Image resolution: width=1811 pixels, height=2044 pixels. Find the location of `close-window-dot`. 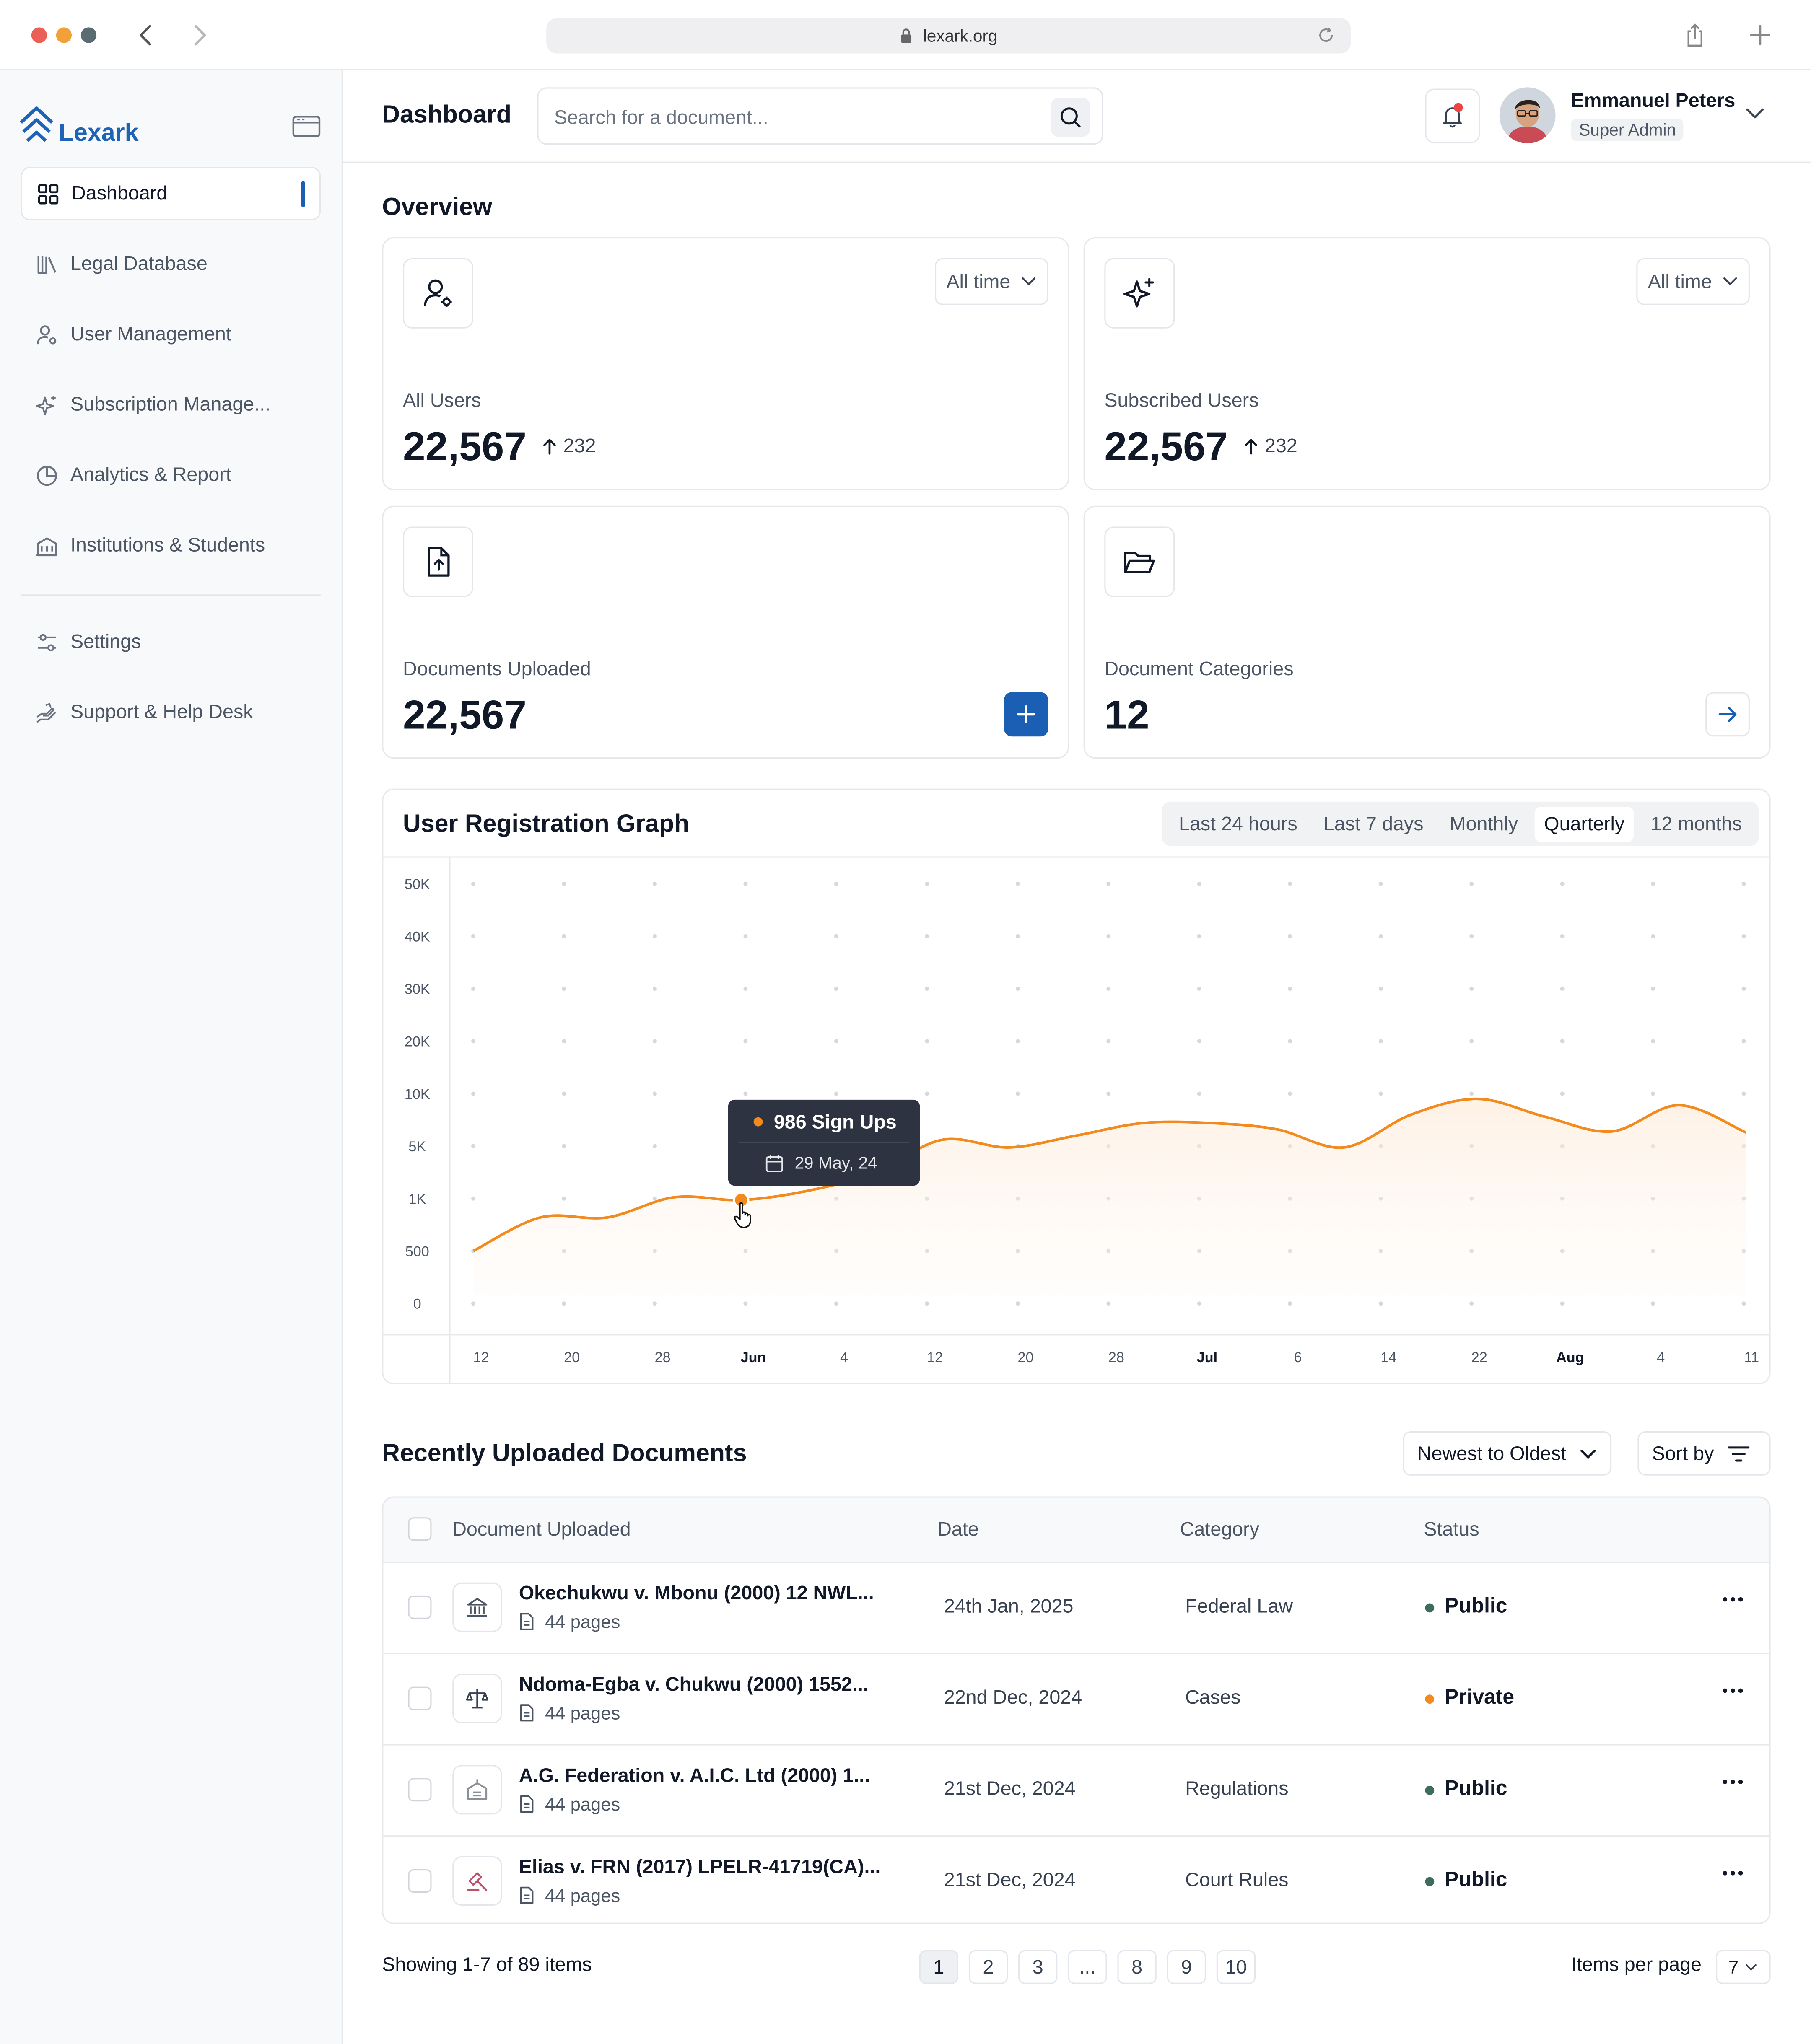

close-window-dot is located at coordinates (39, 35).